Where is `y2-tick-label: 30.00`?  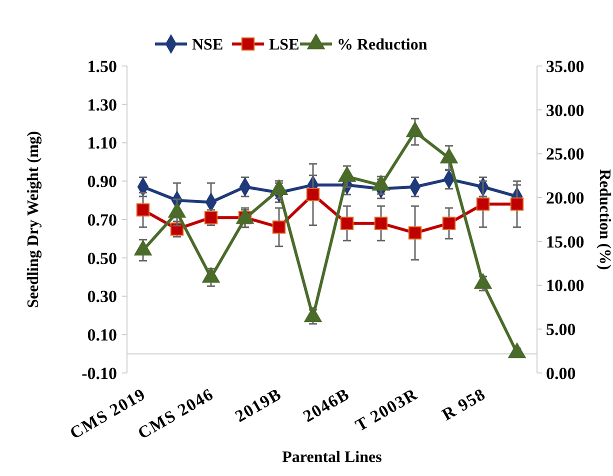 y2-tick-label: 30.00 is located at coordinates (565, 110).